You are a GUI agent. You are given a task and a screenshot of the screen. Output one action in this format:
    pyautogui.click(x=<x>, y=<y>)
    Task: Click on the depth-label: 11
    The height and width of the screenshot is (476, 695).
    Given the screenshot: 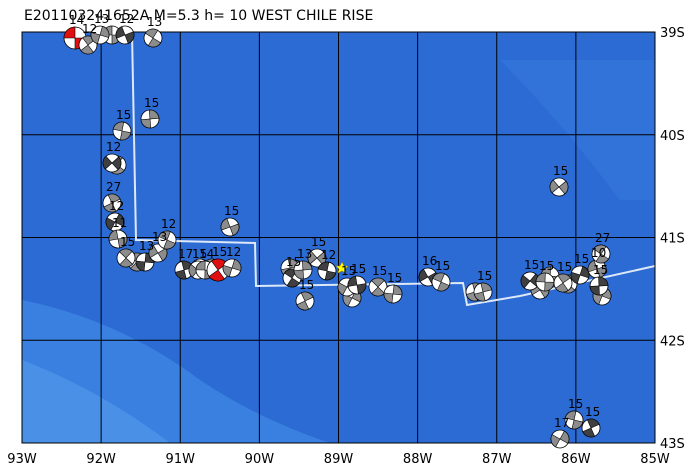 What is the action you would take?
    pyautogui.click(x=119, y=223)
    